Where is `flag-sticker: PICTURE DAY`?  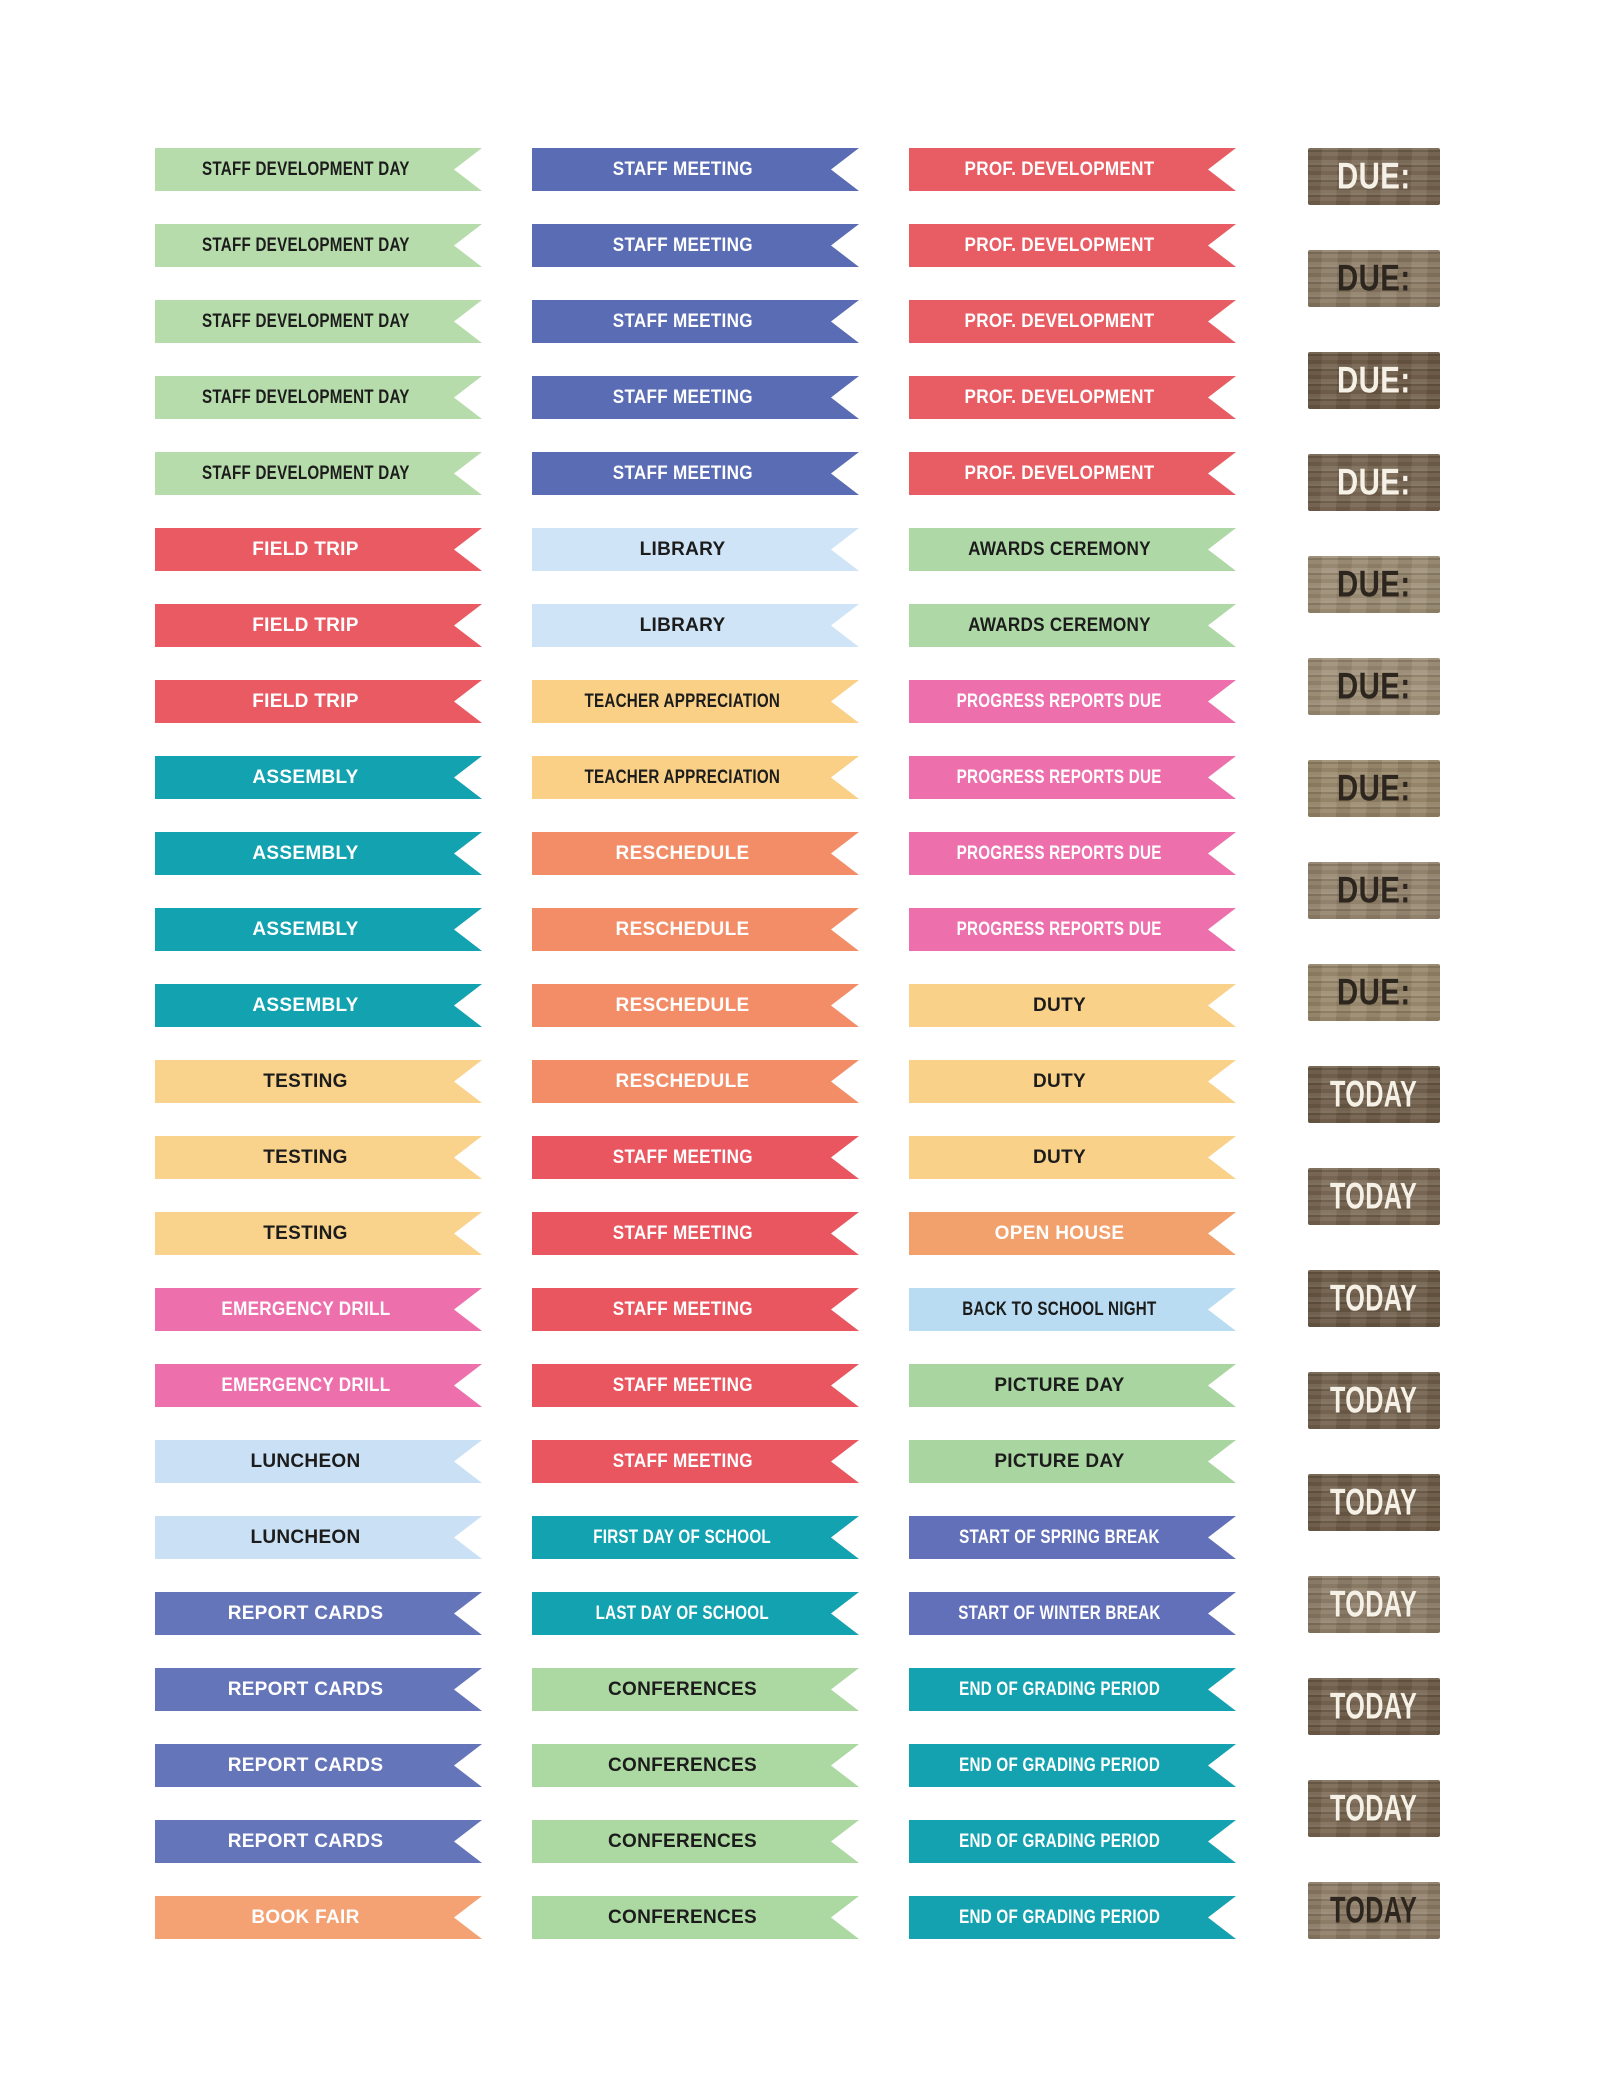
flag-sticker: PICTURE DAY is located at coordinates (1072, 1385).